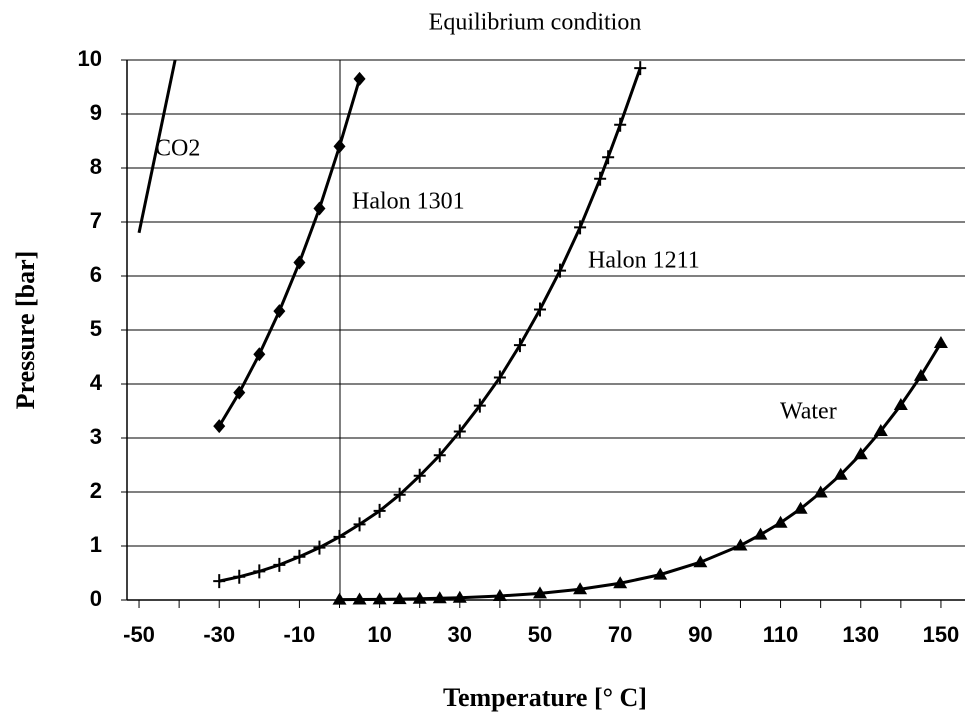 Image resolution: width=967 pixels, height=723 pixels. What do you see at coordinates (540, 634) in the screenshot?
I see `x-tick-label: 50` at bounding box center [540, 634].